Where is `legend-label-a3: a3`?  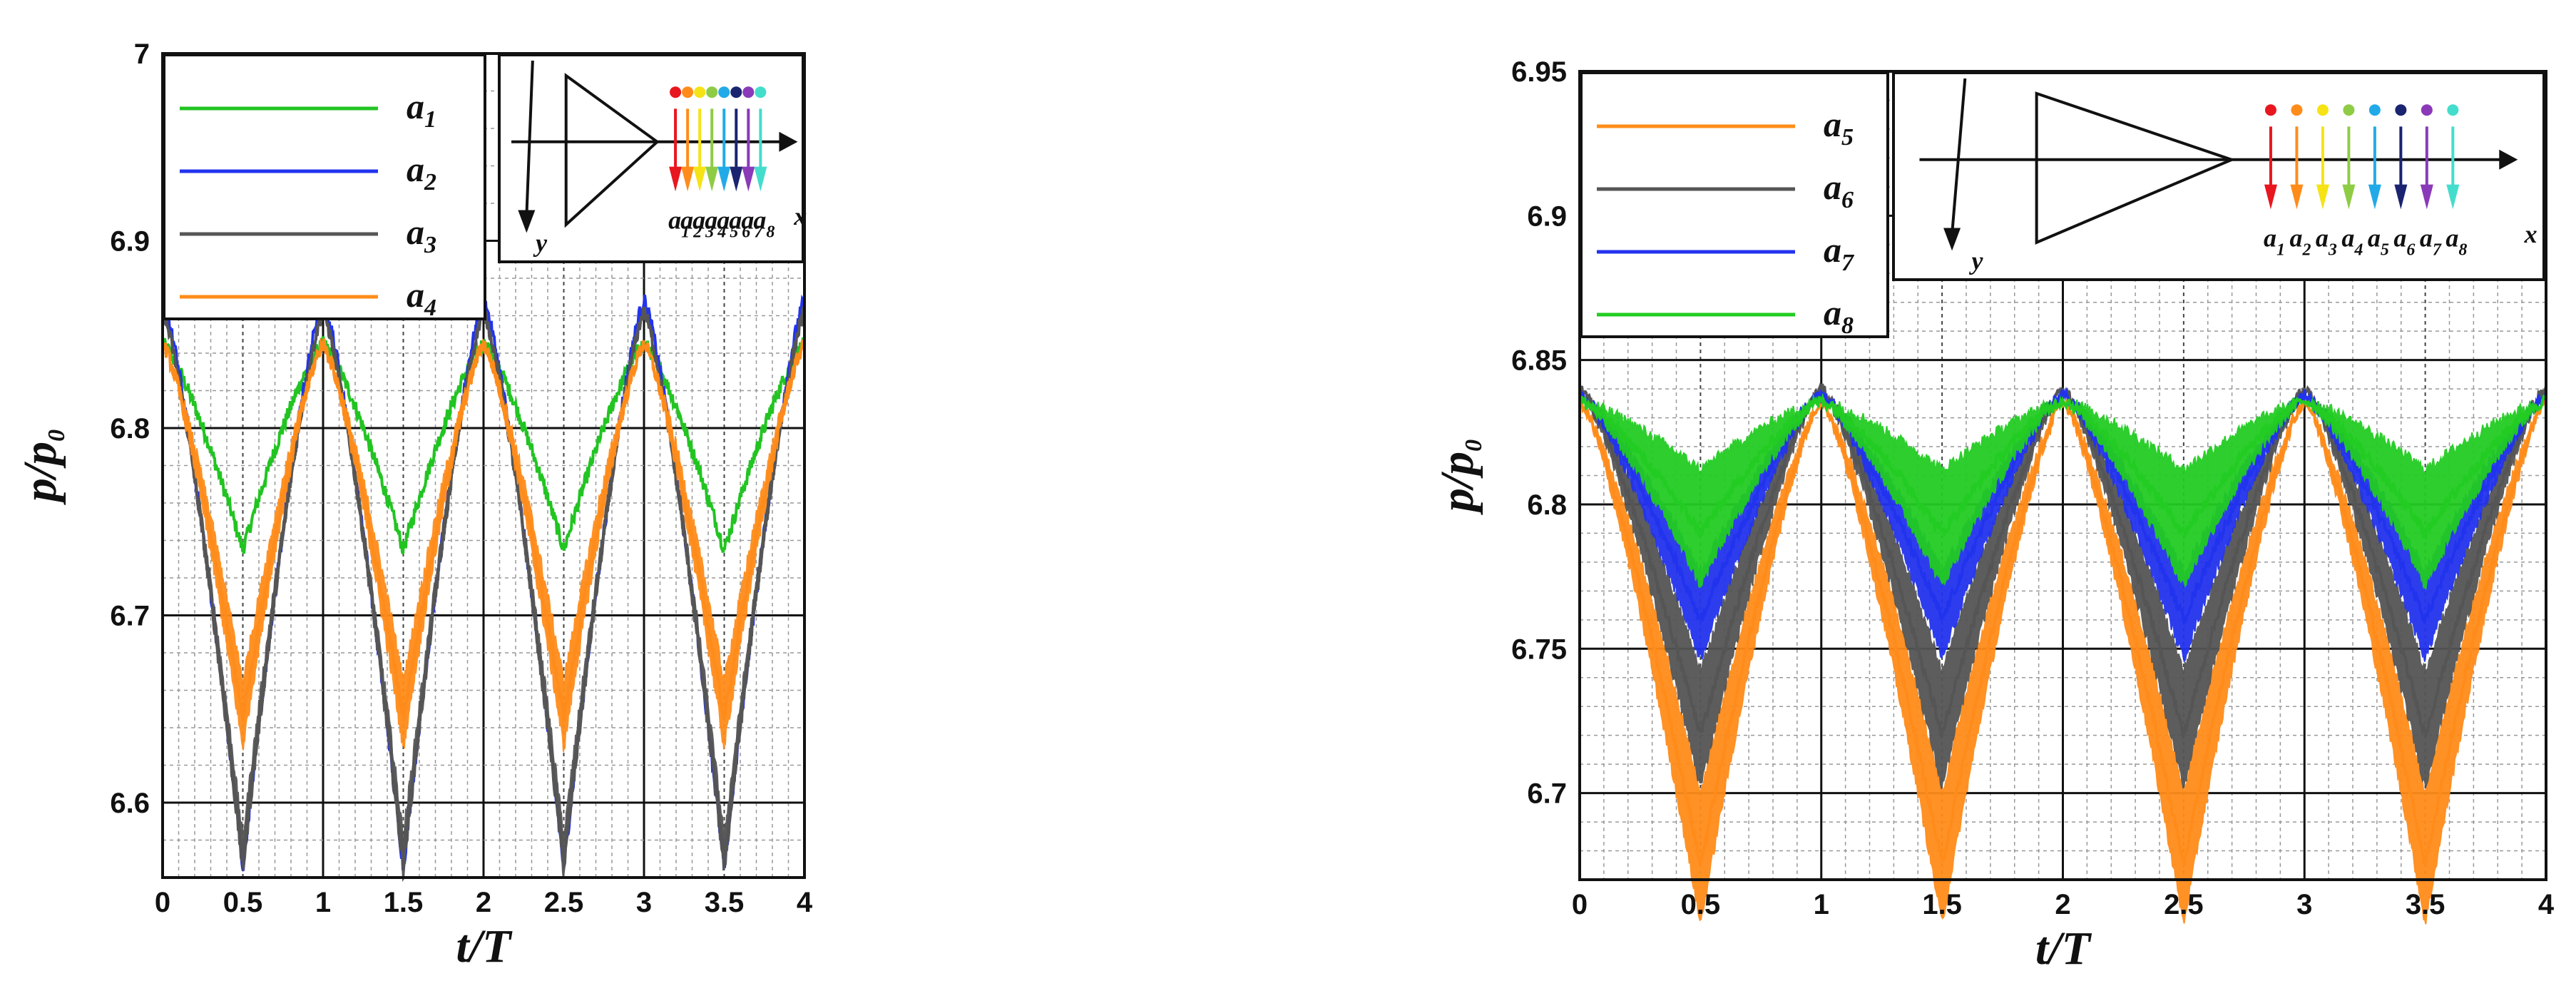
legend-label-a3: a3 is located at coordinates (422, 235).